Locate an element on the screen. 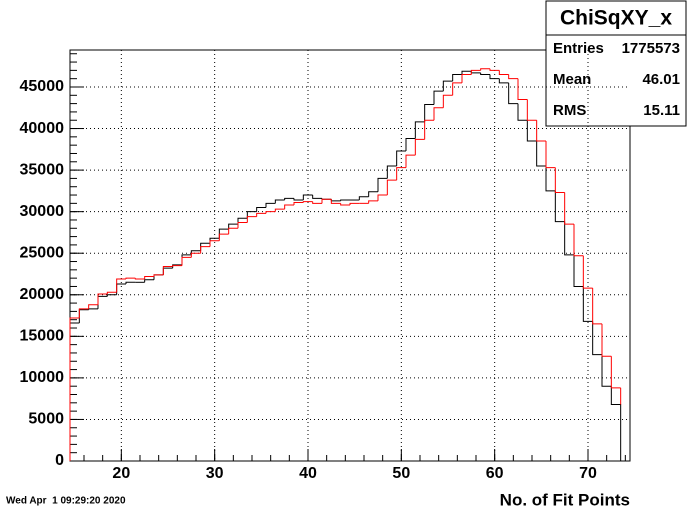 The image size is (700, 512). y-tick-label: 35000 is located at coordinates (42, 169).